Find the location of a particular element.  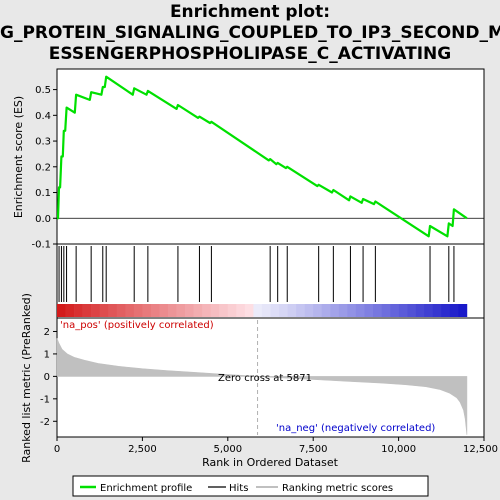

es-y-tick-label: 0.4 is located at coordinates (43, 116).